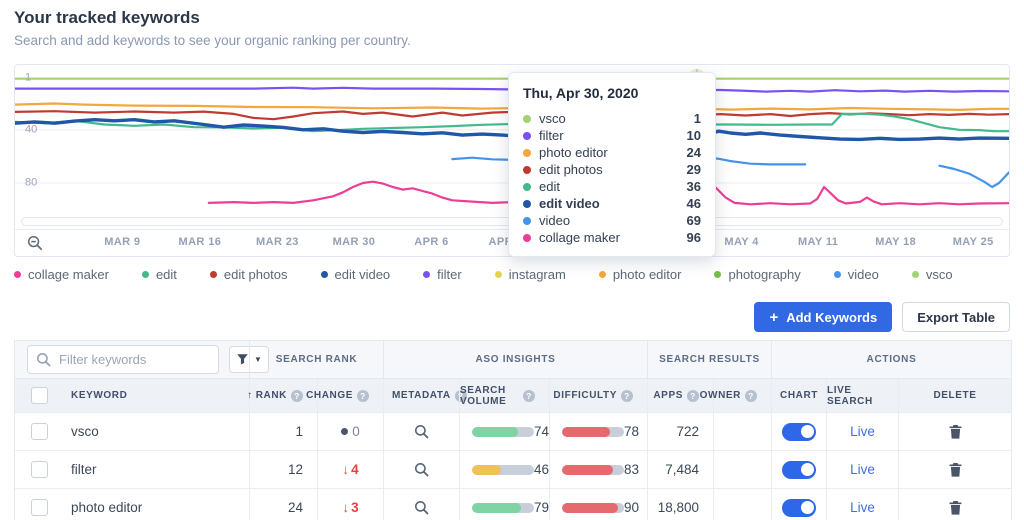  I want to click on difficulty-value: 83, so click(632, 469).